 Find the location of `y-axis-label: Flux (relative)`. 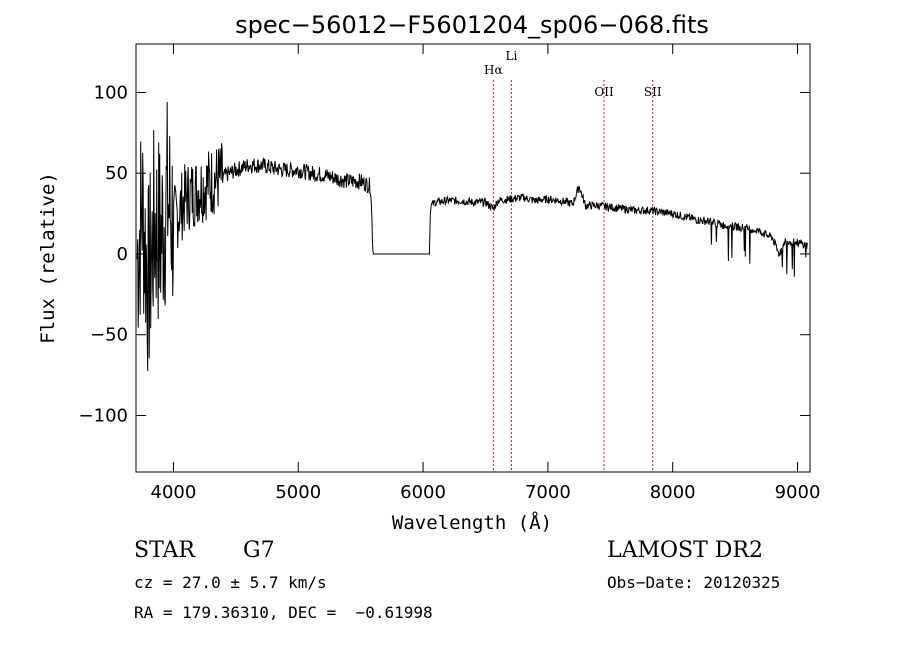

y-axis-label: Flux (relative) is located at coordinates (48, 258).